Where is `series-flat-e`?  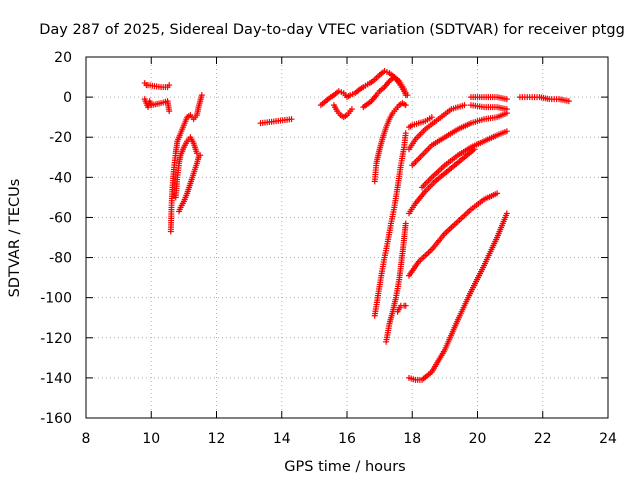
series-flat-e is located at coordinates (544, 99).